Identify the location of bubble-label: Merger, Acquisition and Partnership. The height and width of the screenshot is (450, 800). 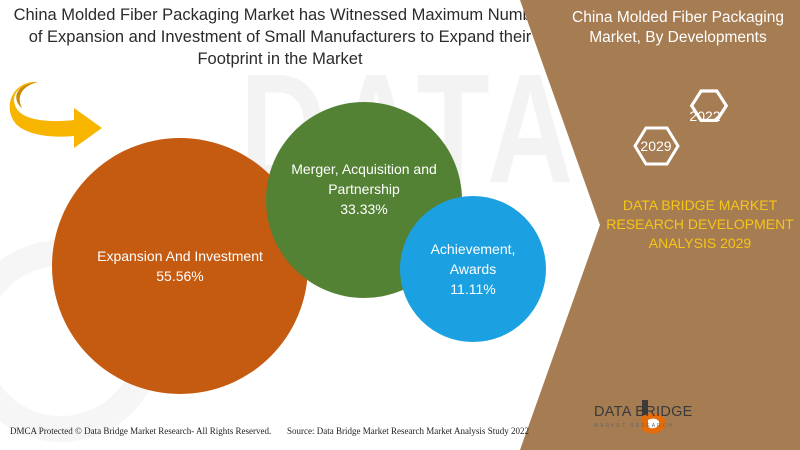
(364, 179).